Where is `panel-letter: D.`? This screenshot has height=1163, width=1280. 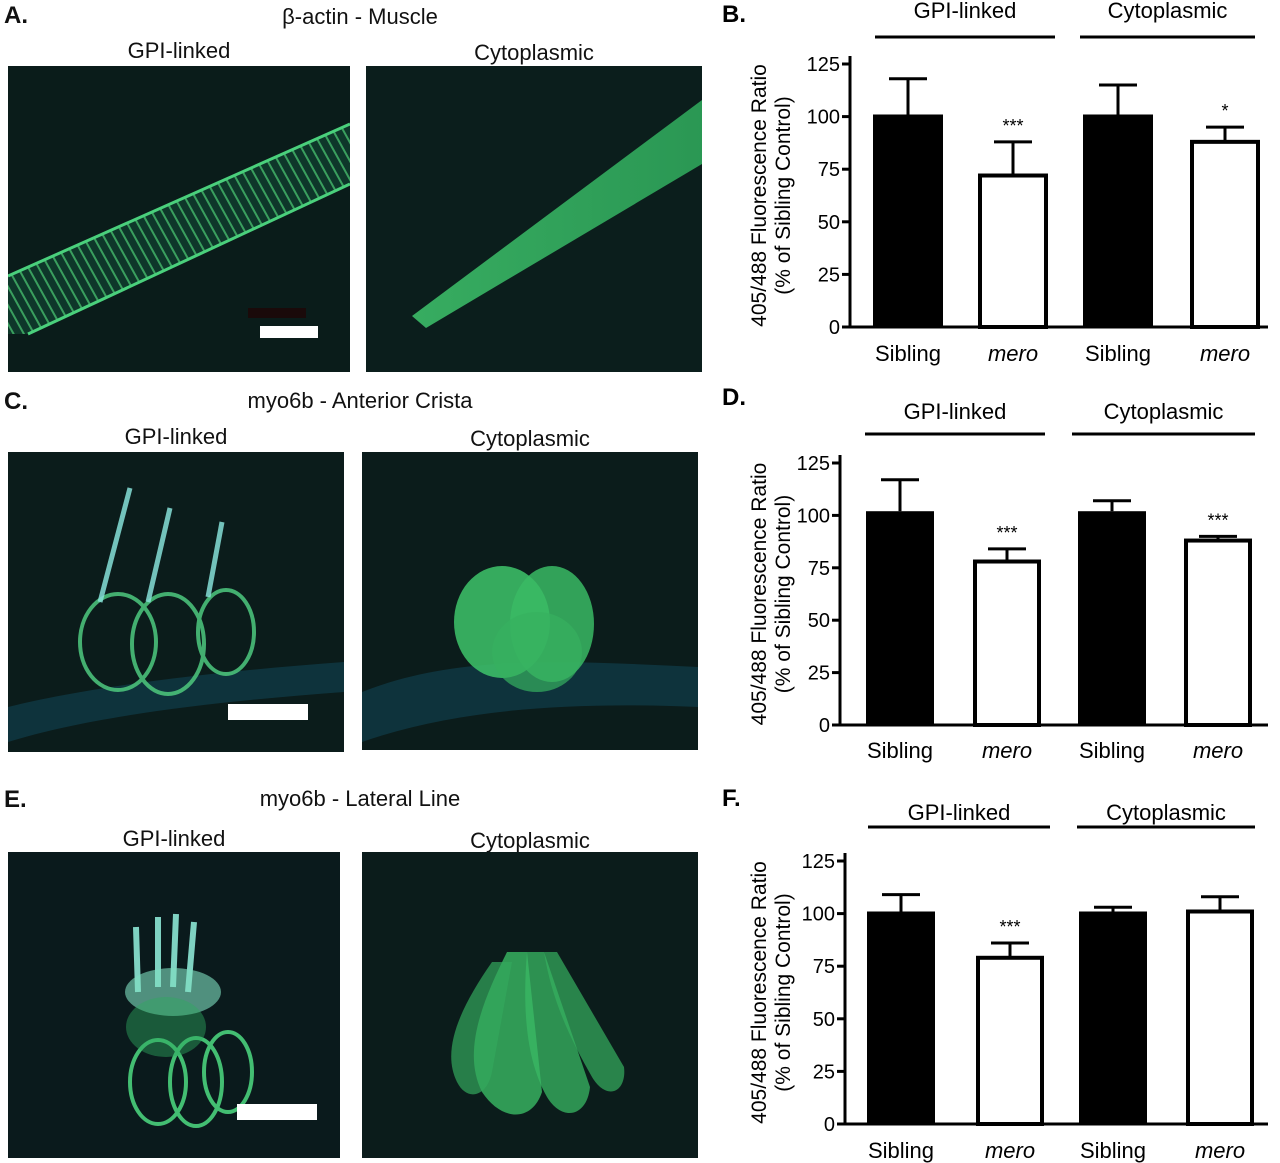
panel-letter: D. is located at coordinates (734, 398).